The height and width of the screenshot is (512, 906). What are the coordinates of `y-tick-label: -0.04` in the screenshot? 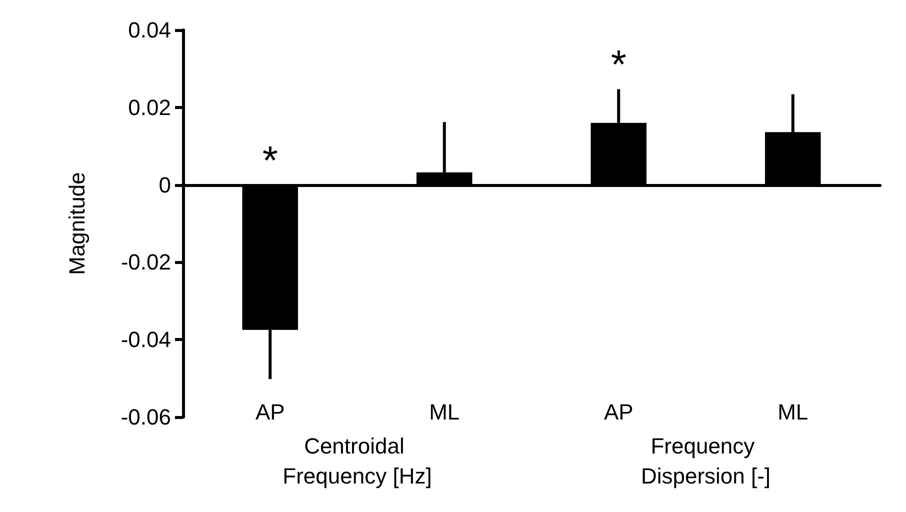 It's located at (145, 339).